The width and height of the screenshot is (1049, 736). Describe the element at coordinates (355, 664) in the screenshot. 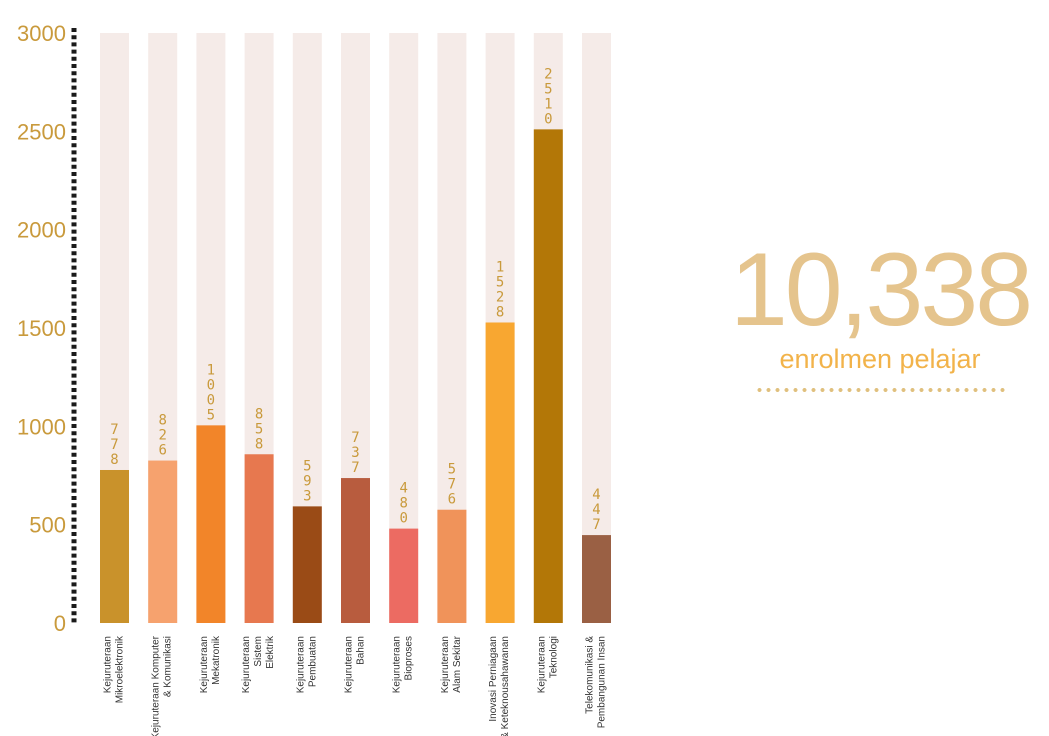

I see `x-tick-label: KejuruteraanBahan` at that location.